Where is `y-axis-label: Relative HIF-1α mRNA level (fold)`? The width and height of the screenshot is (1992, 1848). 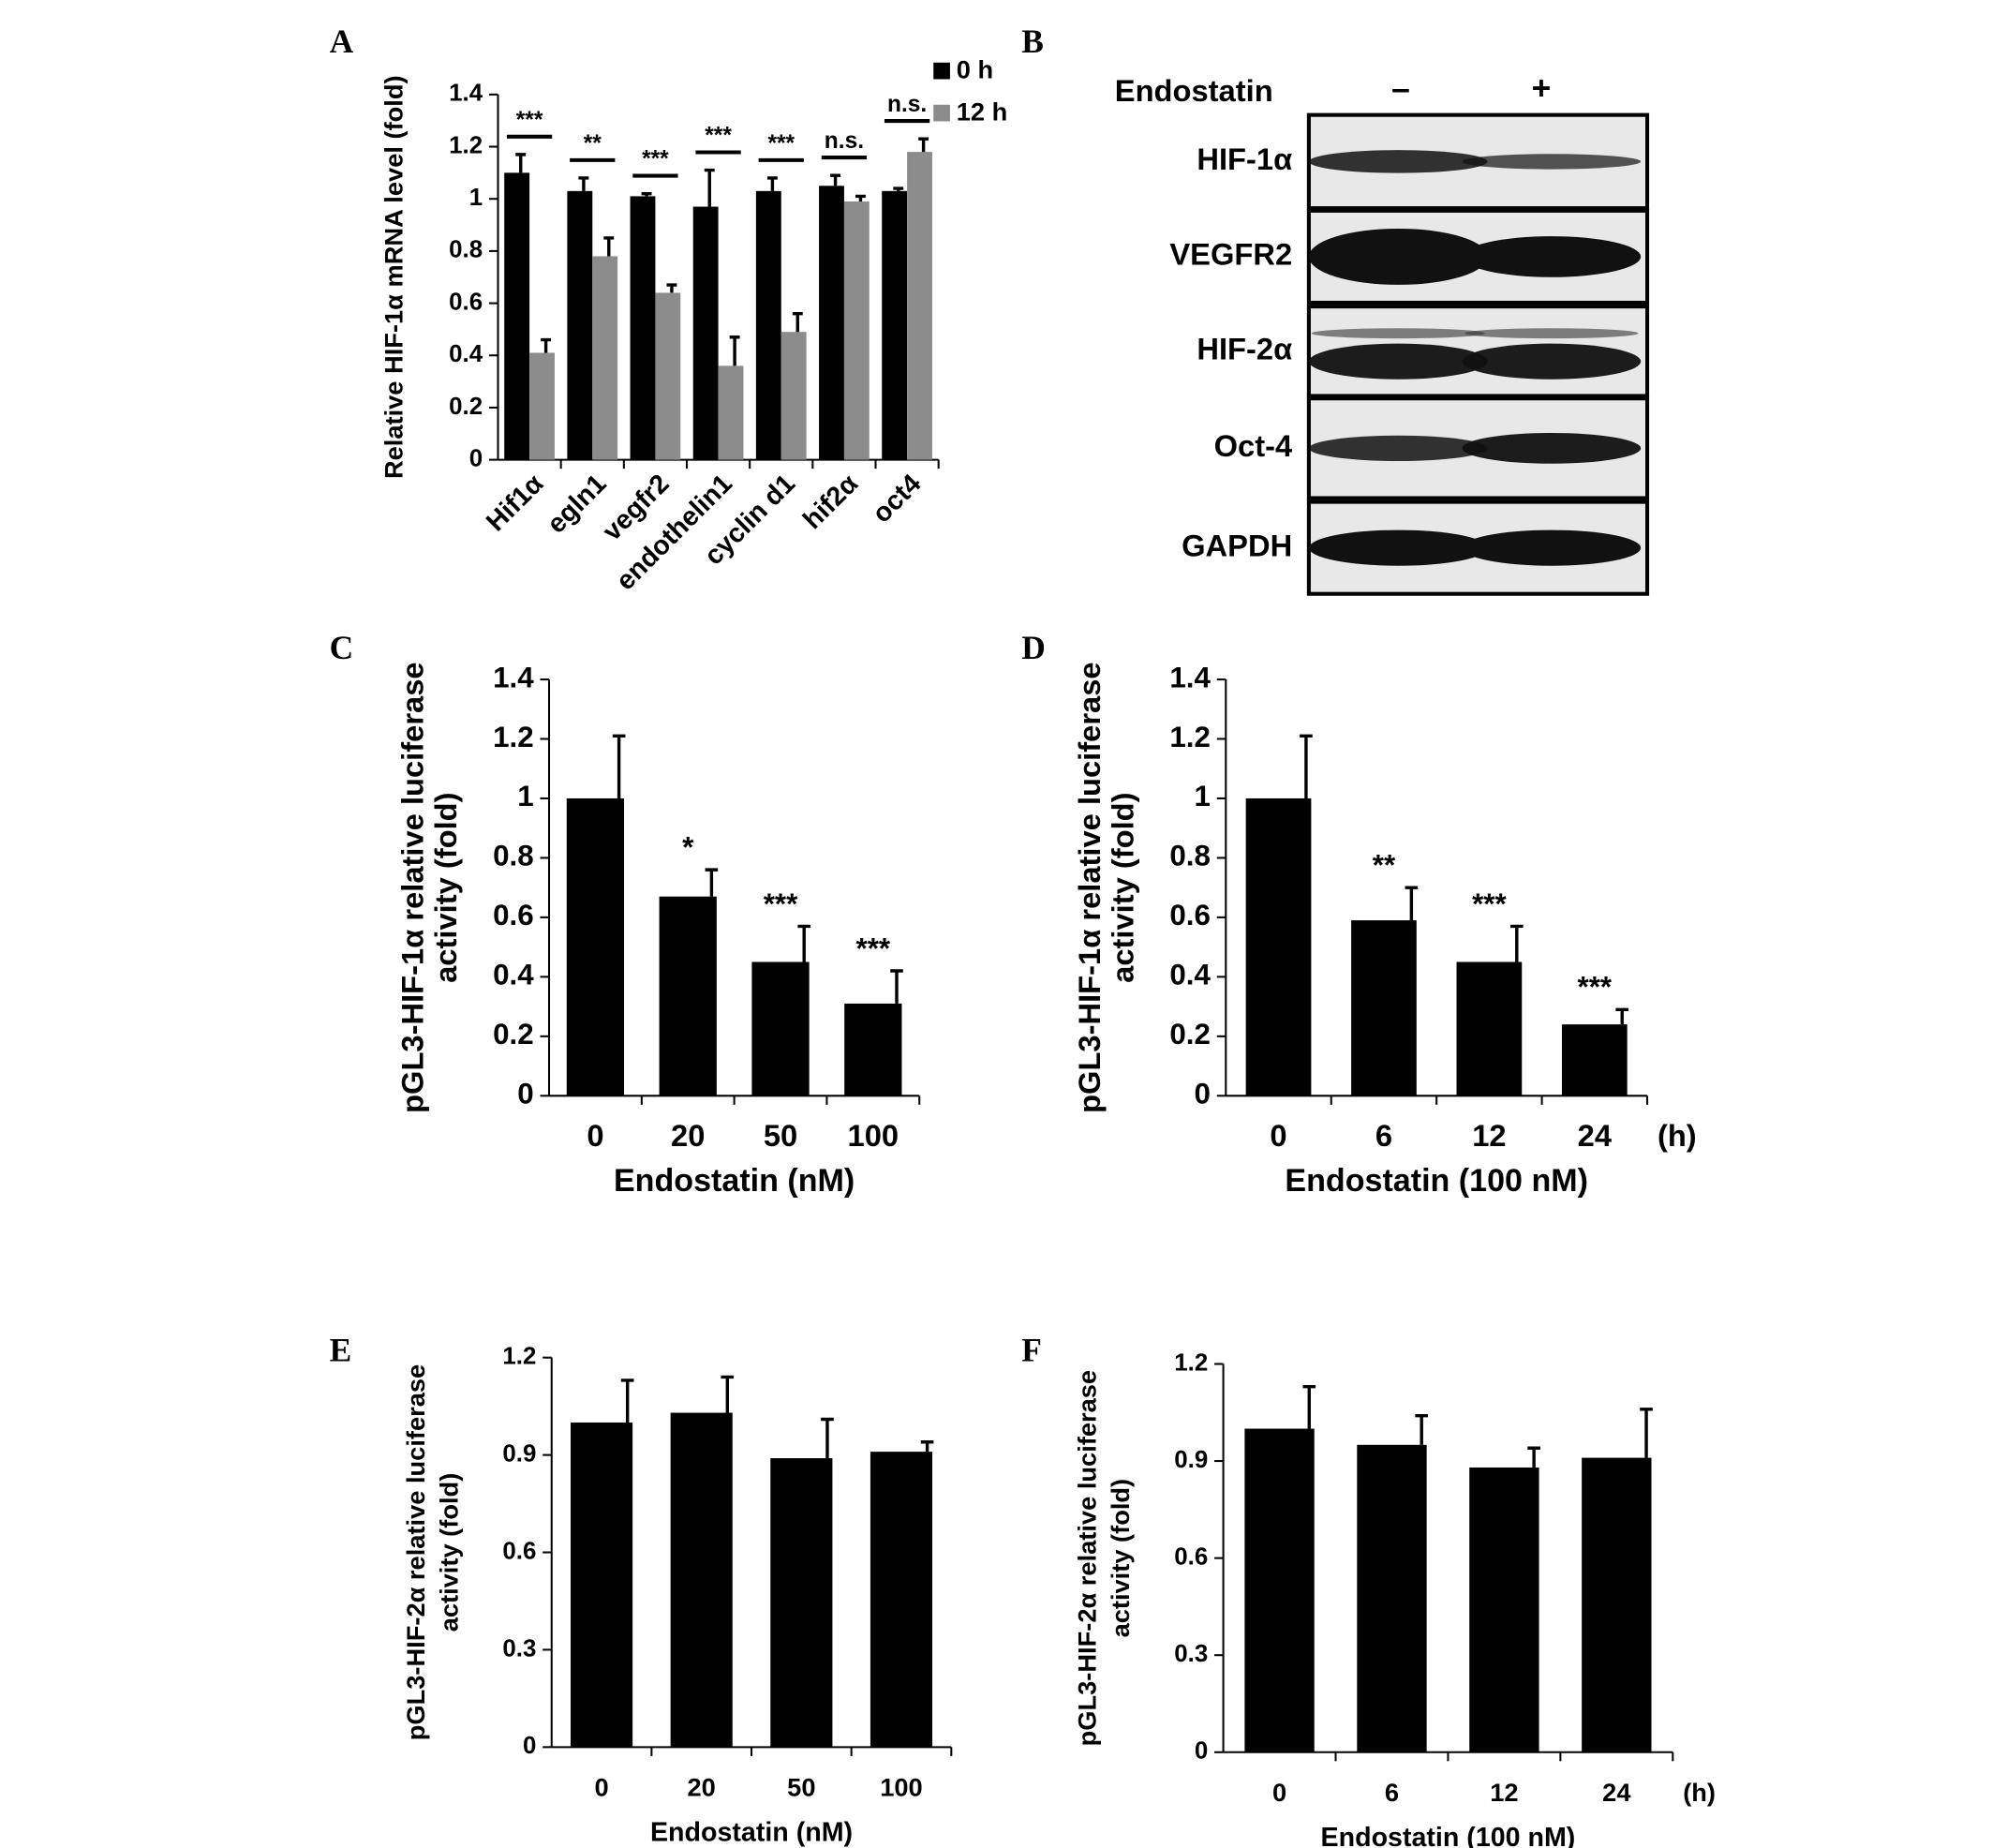 y-axis-label: Relative HIF-1α mRNA level (fold) is located at coordinates (394, 277).